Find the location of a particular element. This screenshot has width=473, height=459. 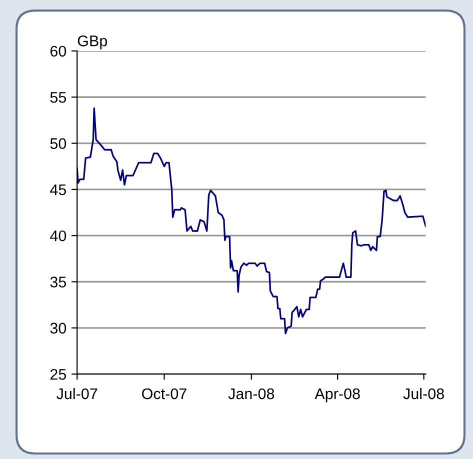

y-tick-label: 40 is located at coordinates (58, 236).